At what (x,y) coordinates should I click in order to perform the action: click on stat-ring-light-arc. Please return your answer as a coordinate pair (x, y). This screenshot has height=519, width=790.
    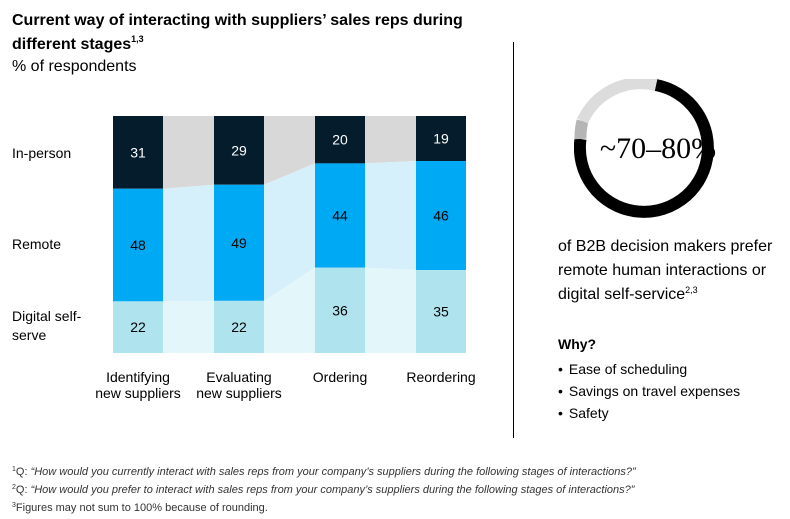
    Looking at the image, I should click on (617, 101).